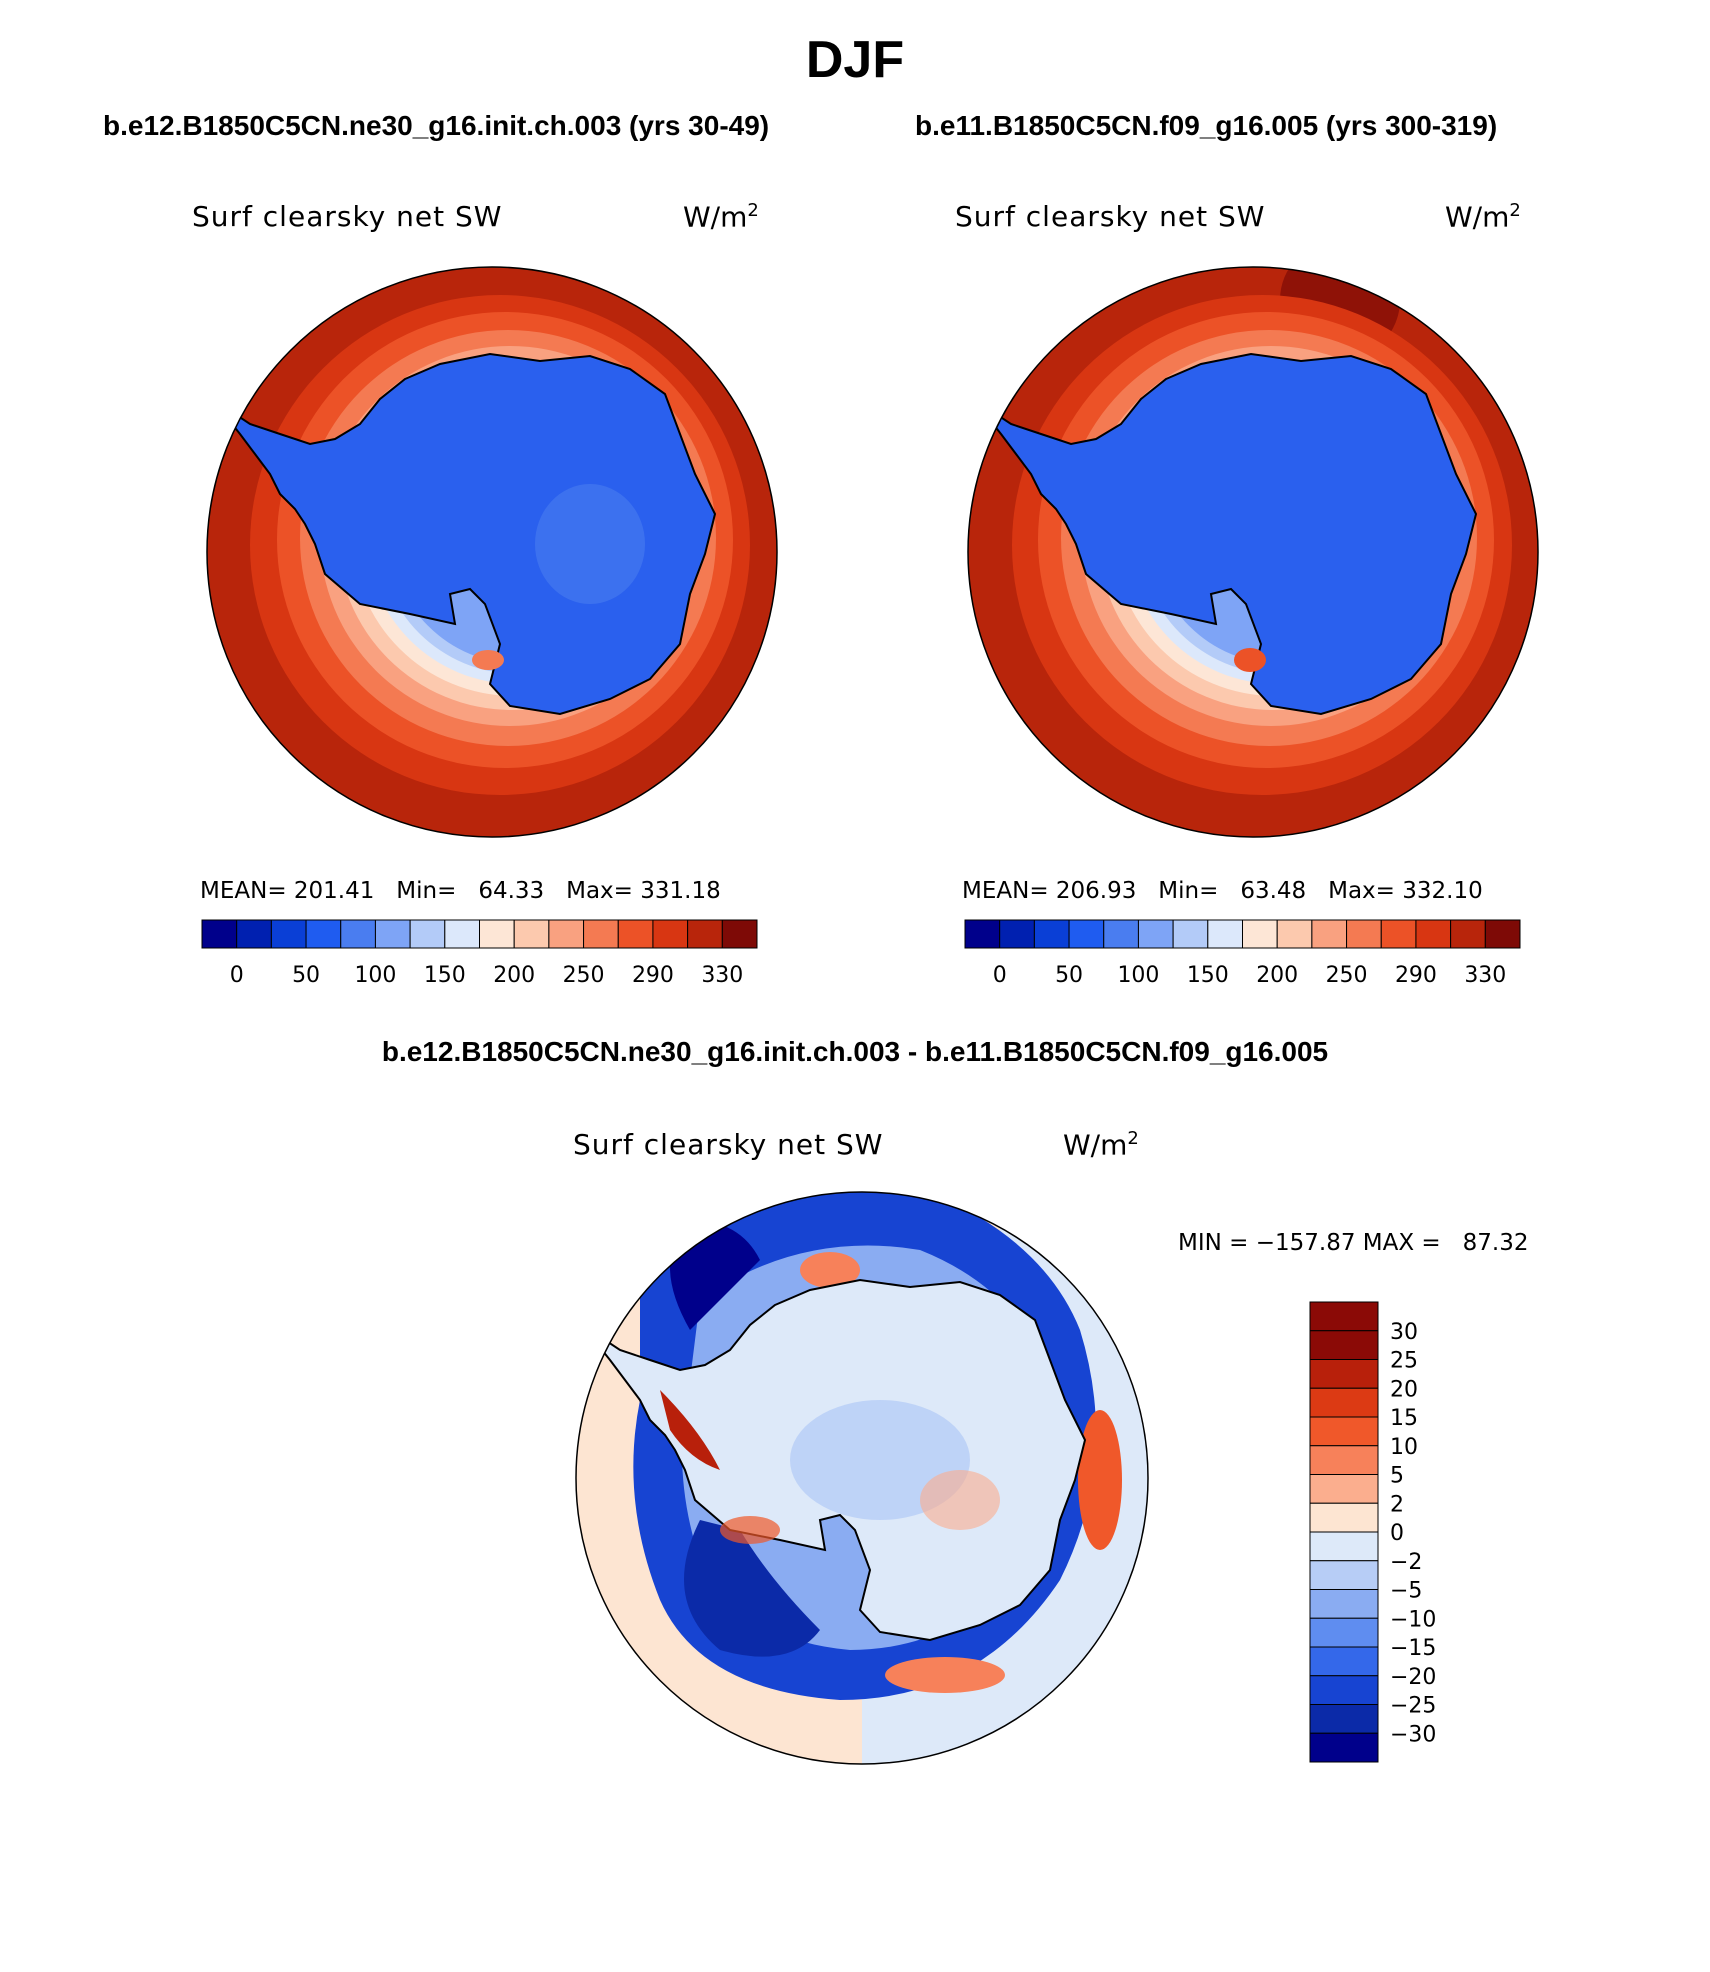 This screenshot has width=1710, height=1972. I want to click on right-map, so click(1253, 552).